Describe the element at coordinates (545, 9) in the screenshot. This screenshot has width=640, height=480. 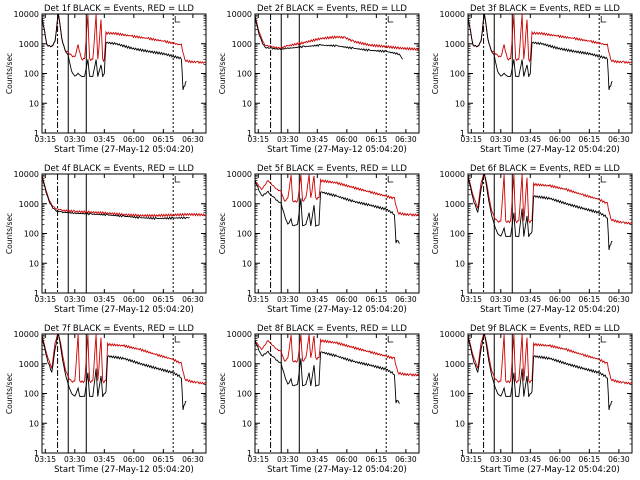
I see `chart-title: Det 3f BLACK = Events, RED = LLD` at that location.